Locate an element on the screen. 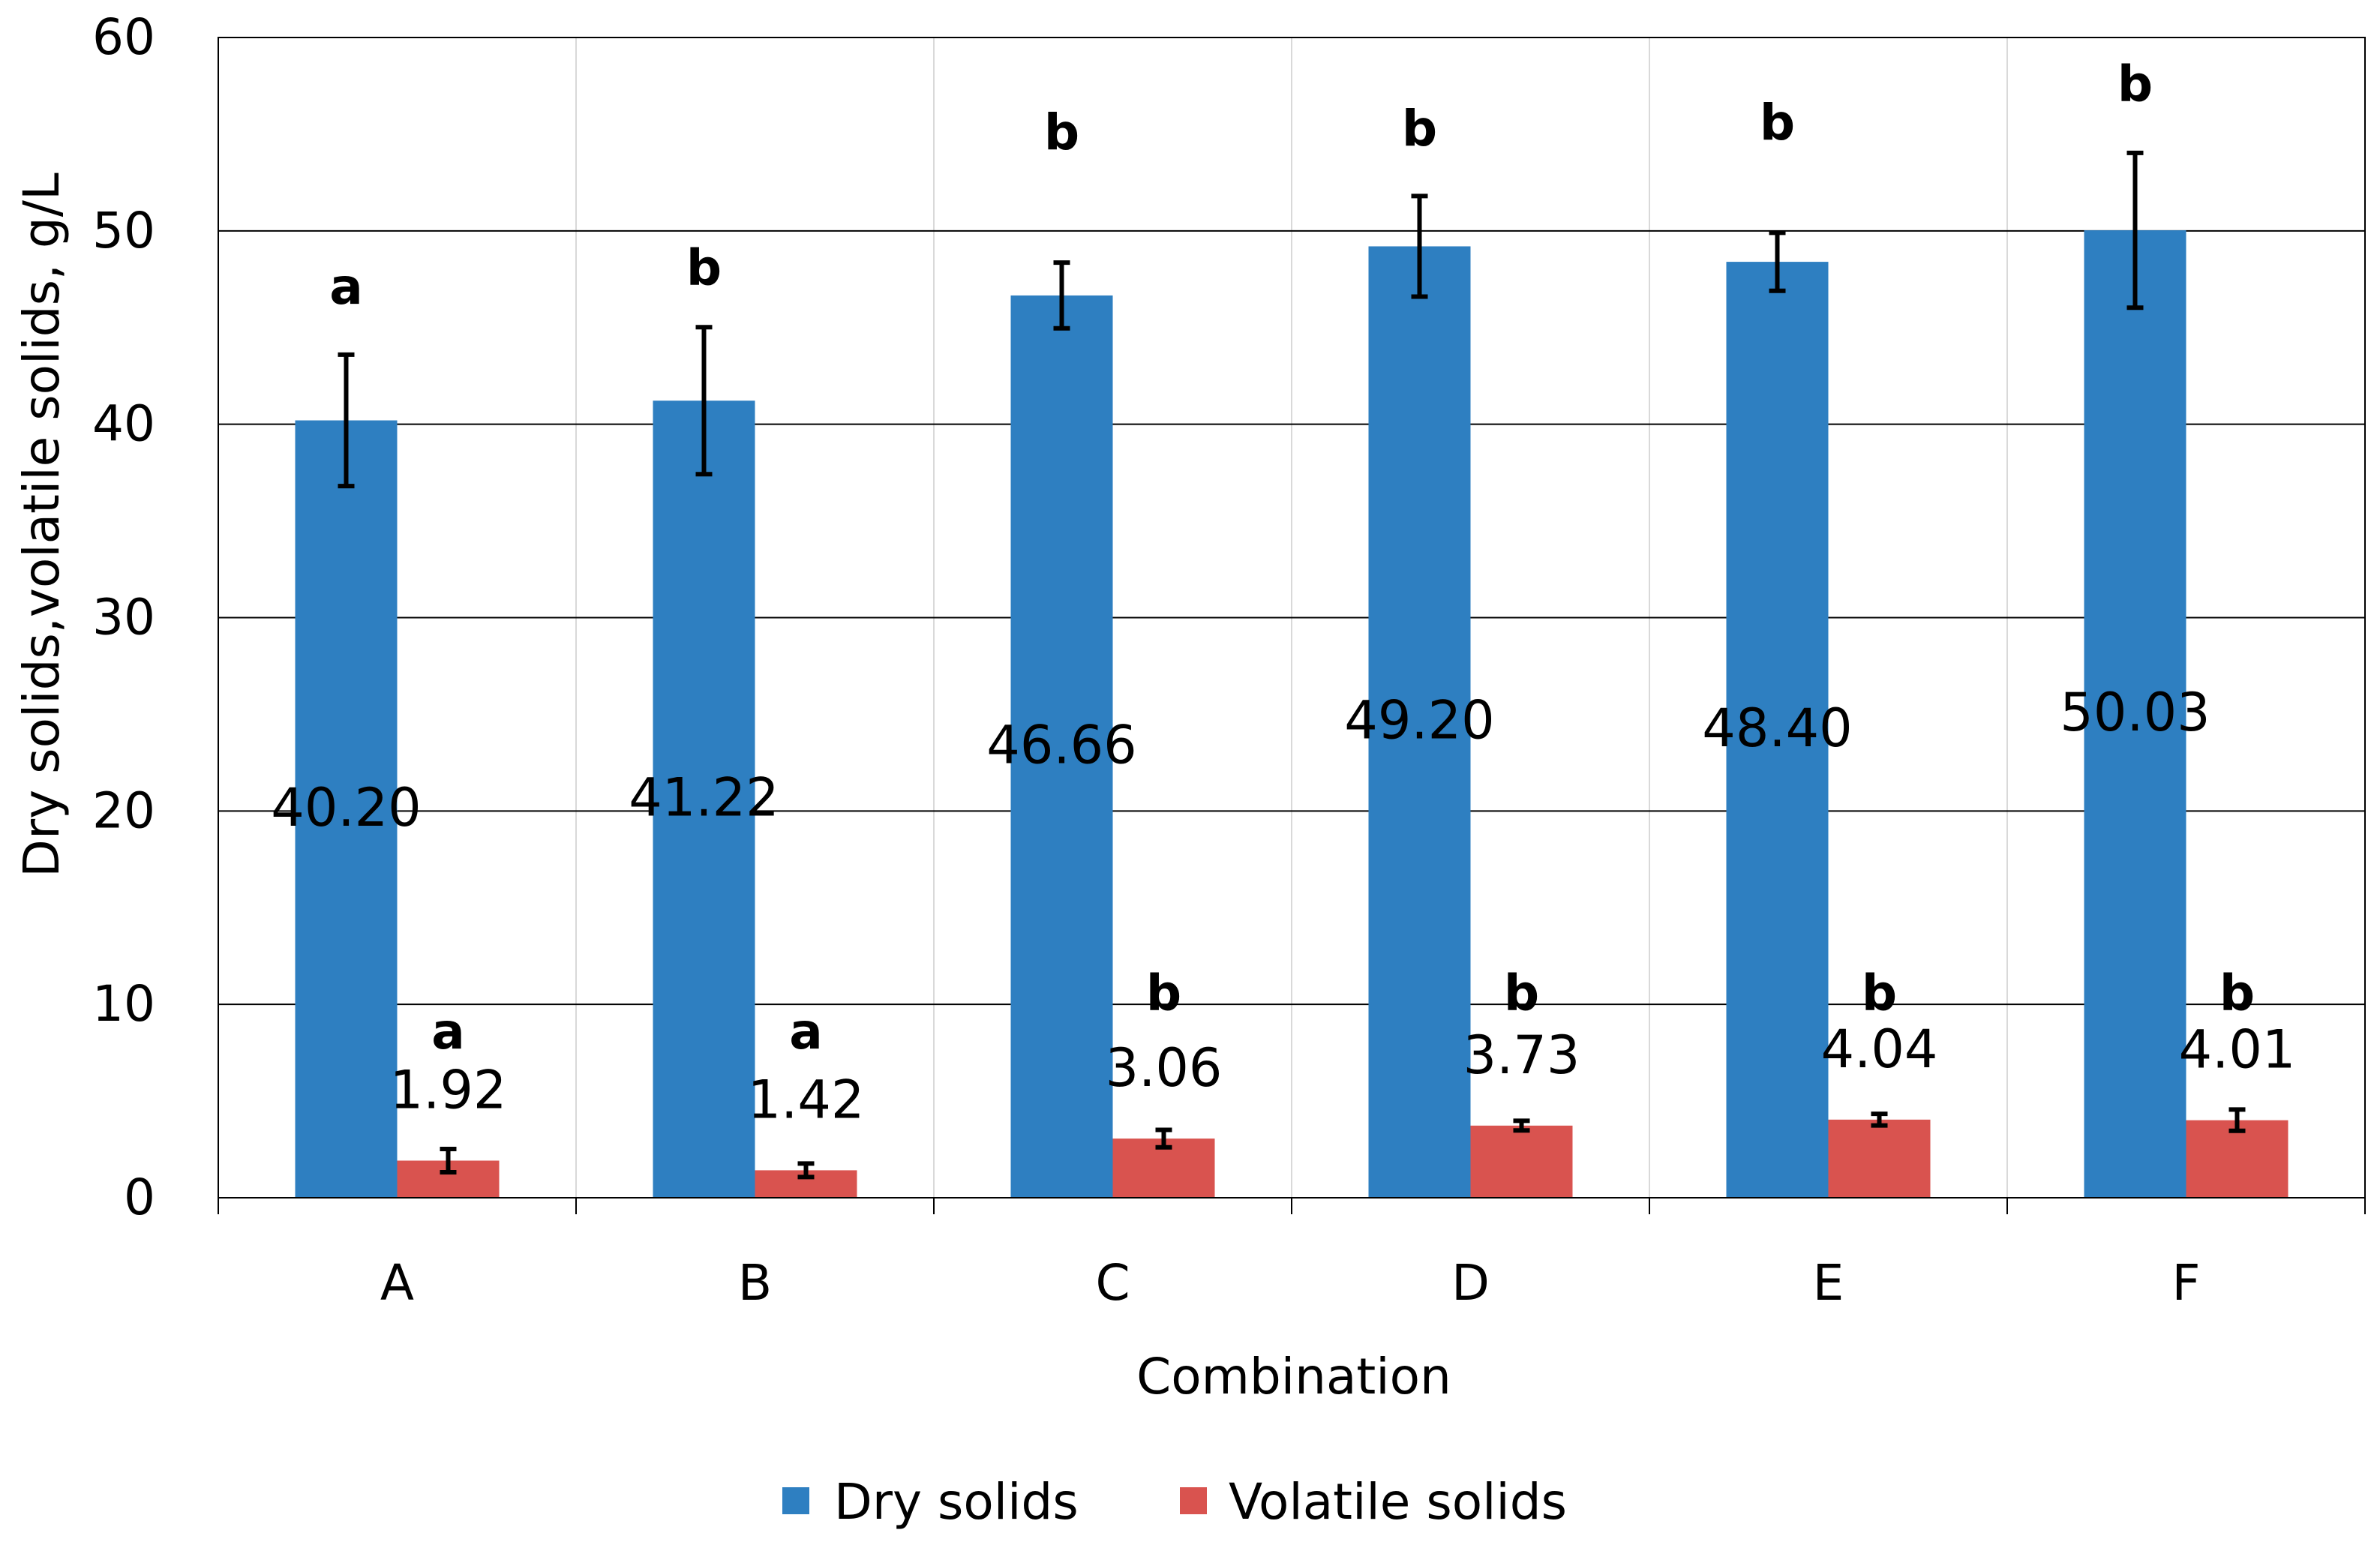 Image resolution: width=2380 pixels, height=1545 pixels. x-tick-label: E is located at coordinates (1828, 1283).